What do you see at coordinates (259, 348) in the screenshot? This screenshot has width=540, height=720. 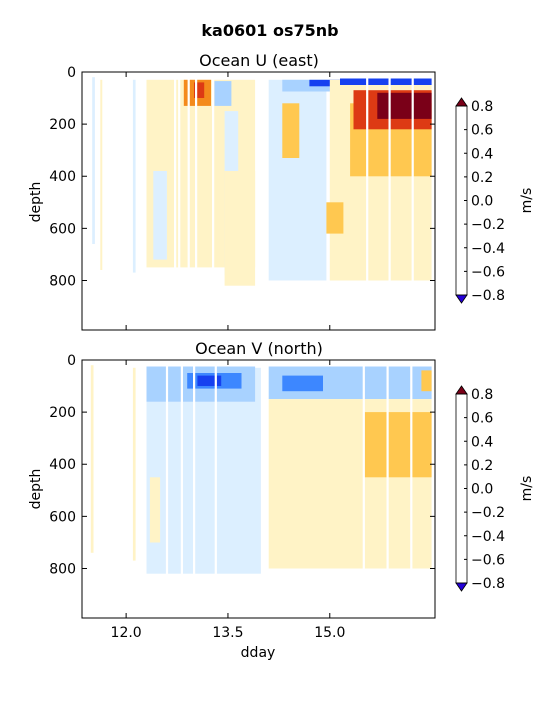 I see `panel-title: Ocean V (north)` at bounding box center [259, 348].